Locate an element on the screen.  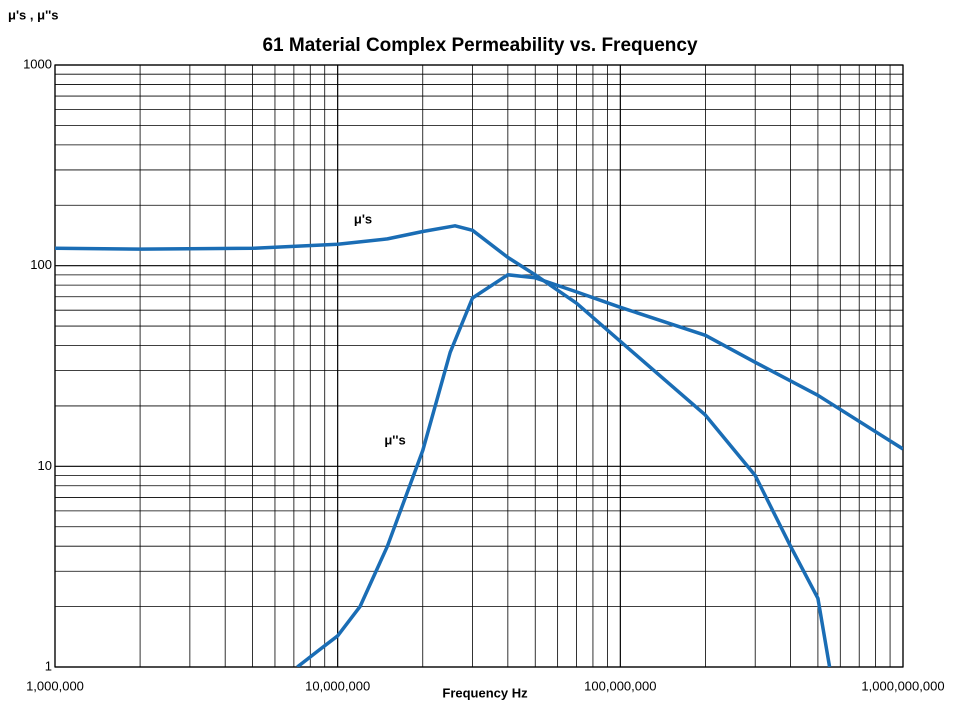
x-tick-label: 100,000,000 is located at coordinates (620, 685).